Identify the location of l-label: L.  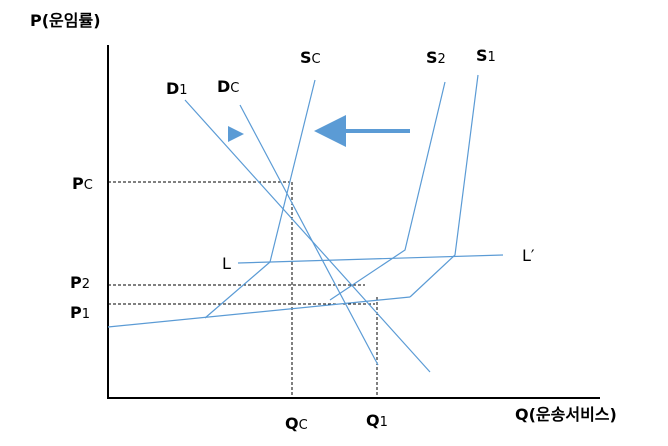
(226, 263).